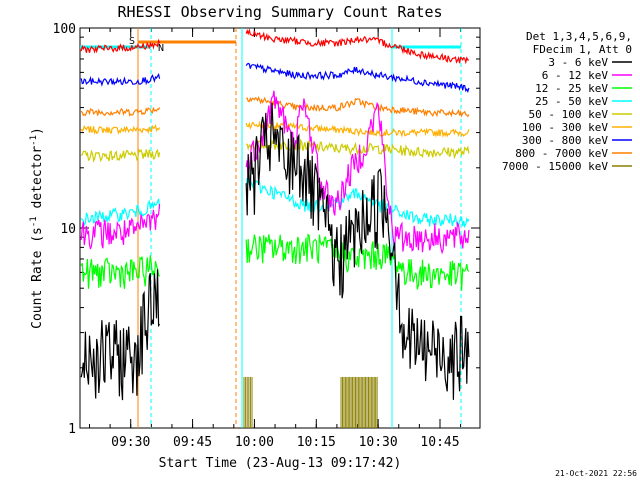 The image size is (640, 480). What do you see at coordinates (565, 127) in the screenshot?
I see `legend-label: 100 - 300 keV` at bounding box center [565, 127].